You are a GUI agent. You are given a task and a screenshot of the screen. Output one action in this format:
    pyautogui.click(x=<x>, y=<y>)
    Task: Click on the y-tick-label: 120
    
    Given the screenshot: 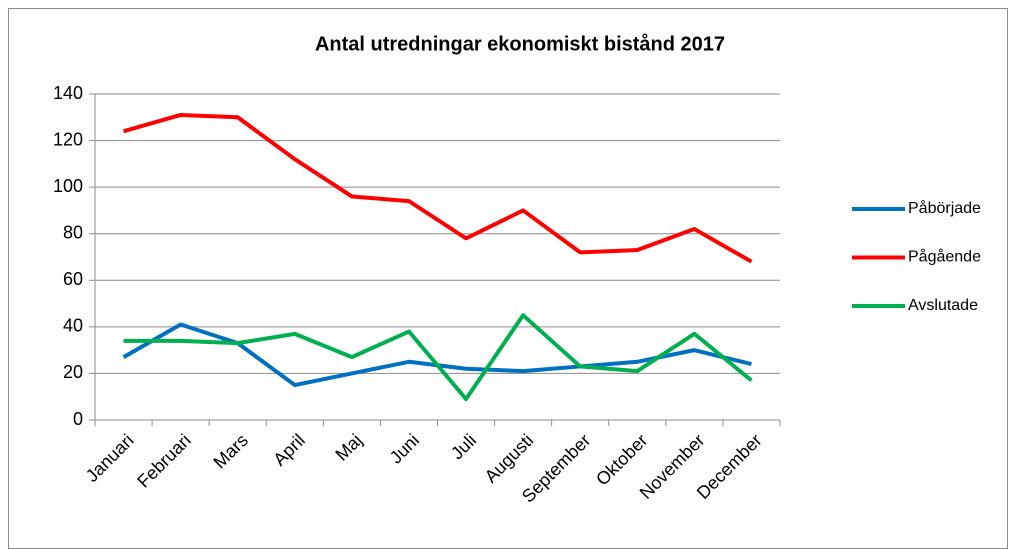 What is the action you would take?
    pyautogui.click(x=68, y=139)
    